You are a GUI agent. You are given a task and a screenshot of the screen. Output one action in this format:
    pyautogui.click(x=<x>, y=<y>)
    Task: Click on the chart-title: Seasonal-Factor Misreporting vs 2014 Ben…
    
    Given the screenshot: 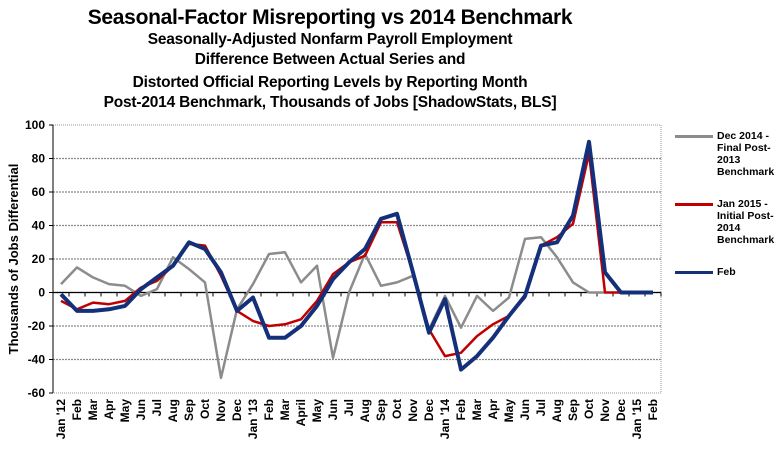 What is the action you would take?
    pyautogui.click(x=330, y=17)
    